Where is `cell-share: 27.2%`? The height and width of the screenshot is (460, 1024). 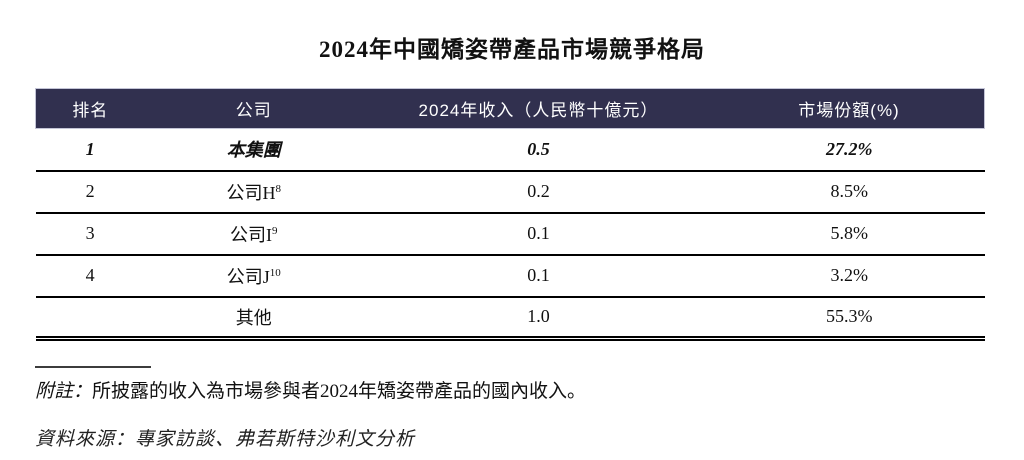 cell-share: 27.2% is located at coordinates (849, 150).